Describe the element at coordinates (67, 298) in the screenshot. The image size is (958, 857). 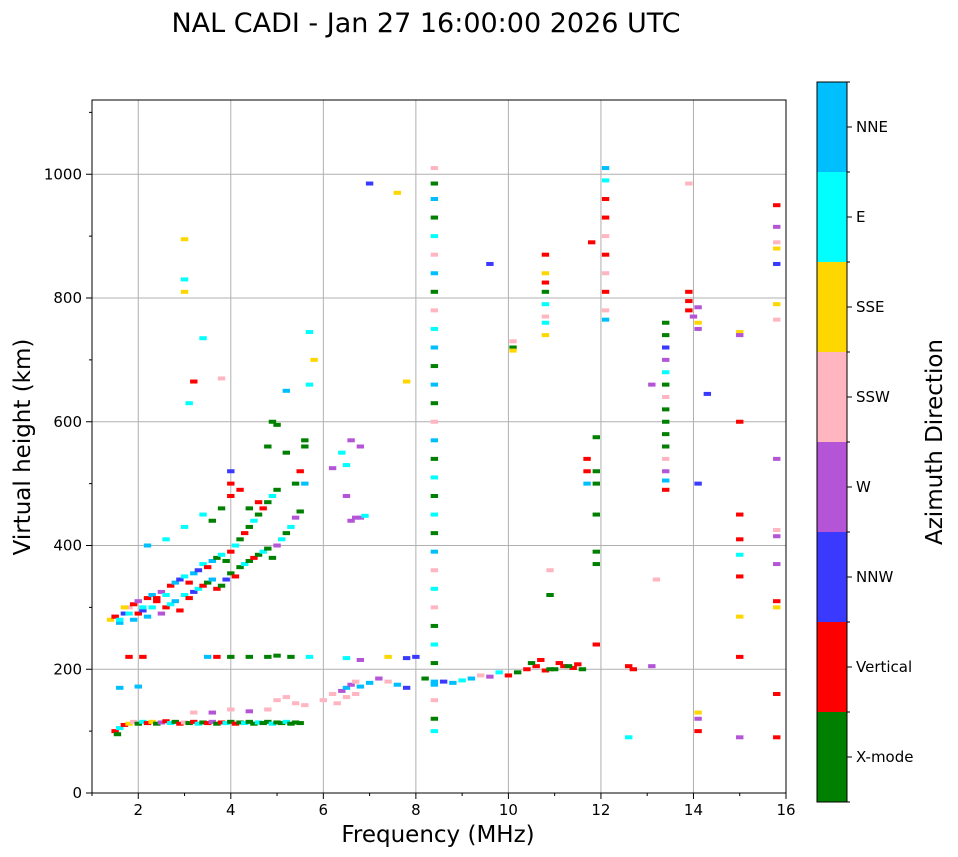
I see `y-tick-label: 800` at that location.